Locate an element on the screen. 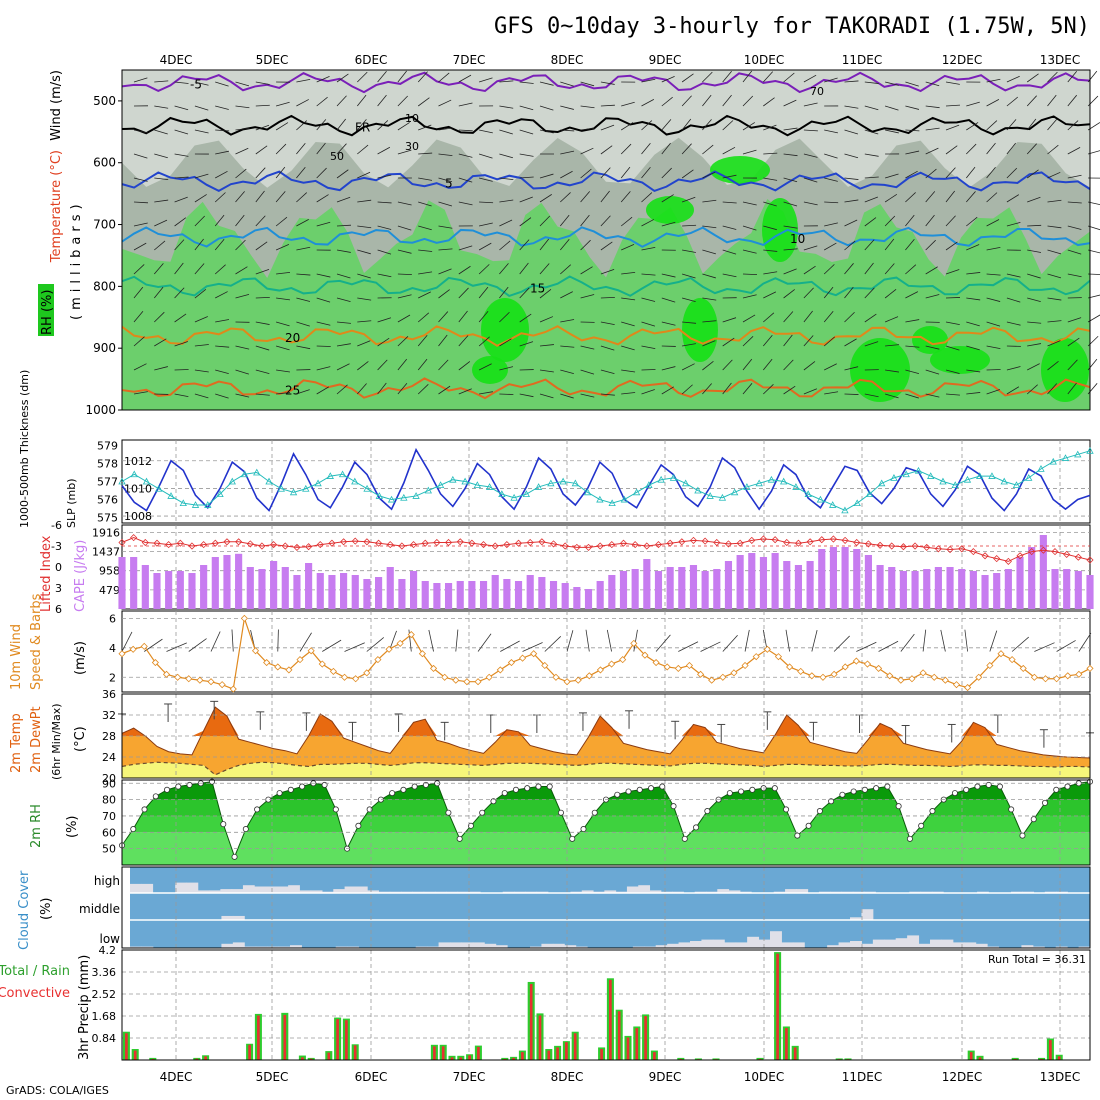 The height and width of the screenshot is (1100, 1100). upper-unit-label: (millibars) is located at coordinates (76, 259).